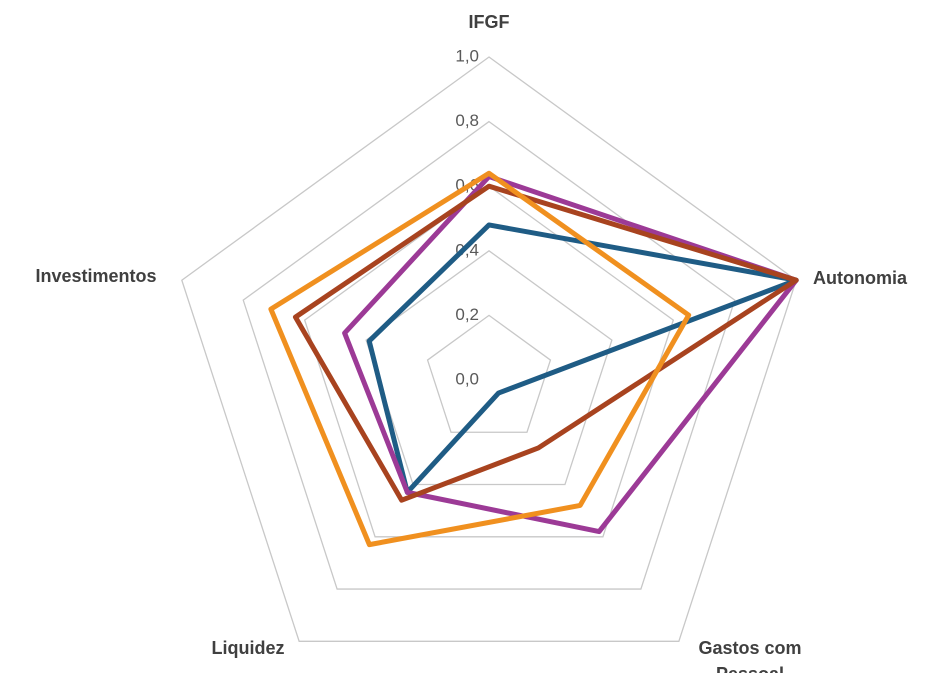  I want to click on y-tick-label: 0,0, so click(467, 378).